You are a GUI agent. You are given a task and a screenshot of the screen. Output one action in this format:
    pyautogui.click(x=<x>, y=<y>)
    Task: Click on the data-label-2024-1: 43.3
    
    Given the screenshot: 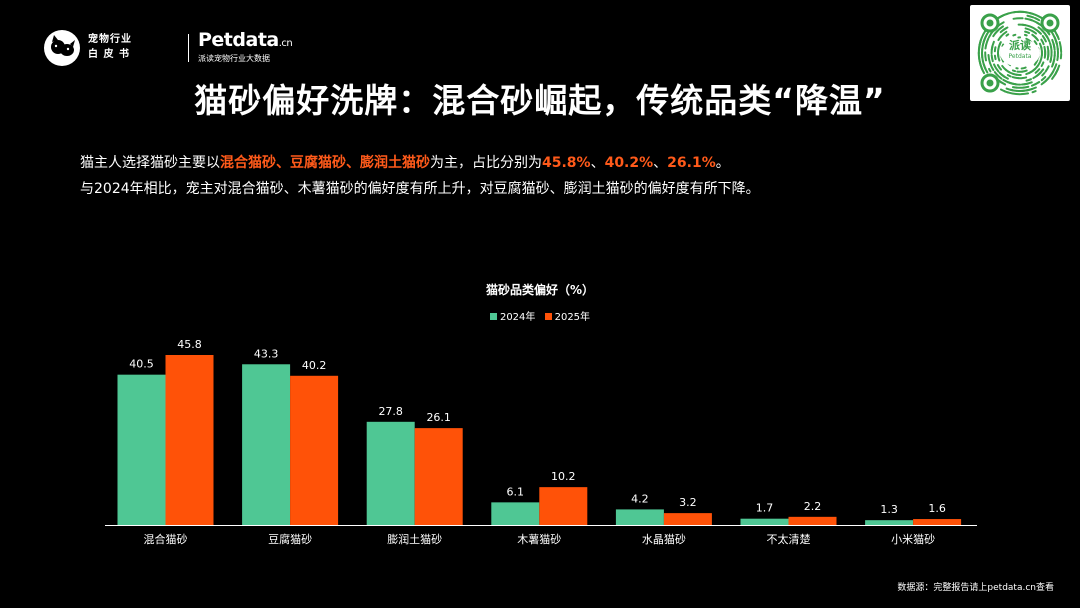 What is the action you would take?
    pyautogui.click(x=266, y=353)
    